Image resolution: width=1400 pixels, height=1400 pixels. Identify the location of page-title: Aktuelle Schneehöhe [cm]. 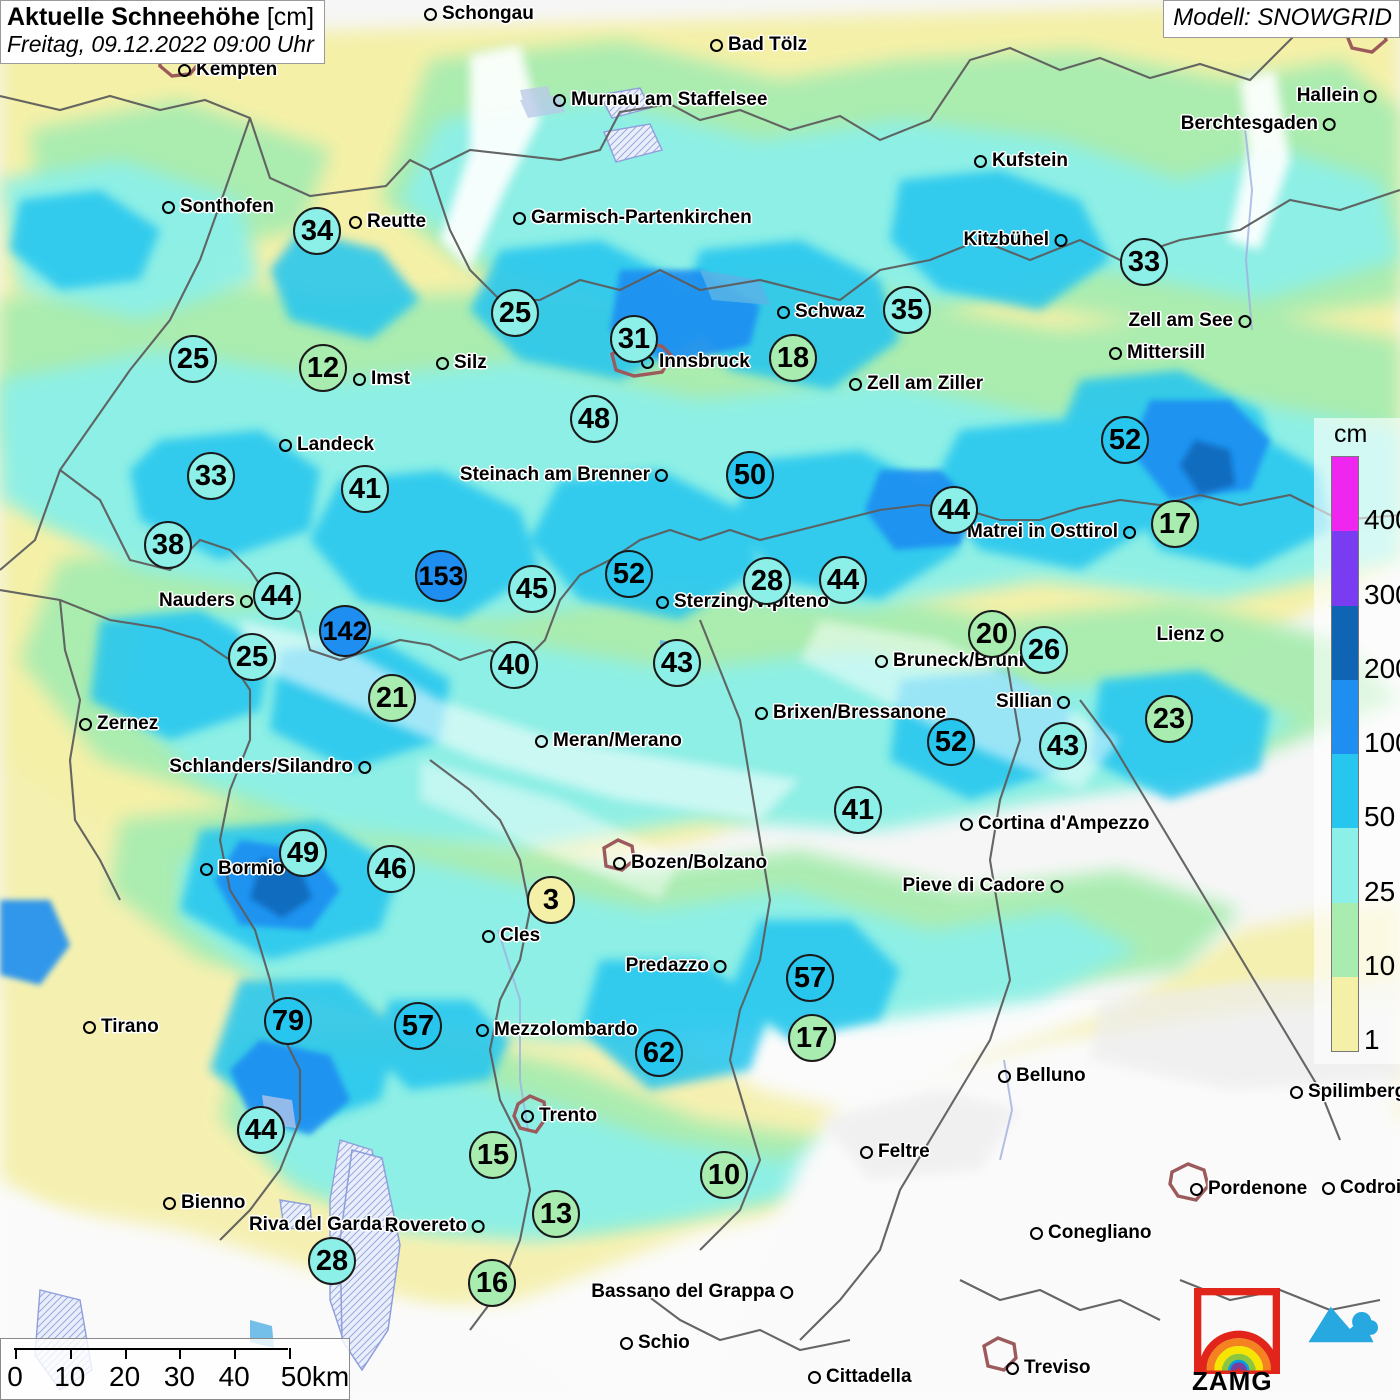
(160, 17).